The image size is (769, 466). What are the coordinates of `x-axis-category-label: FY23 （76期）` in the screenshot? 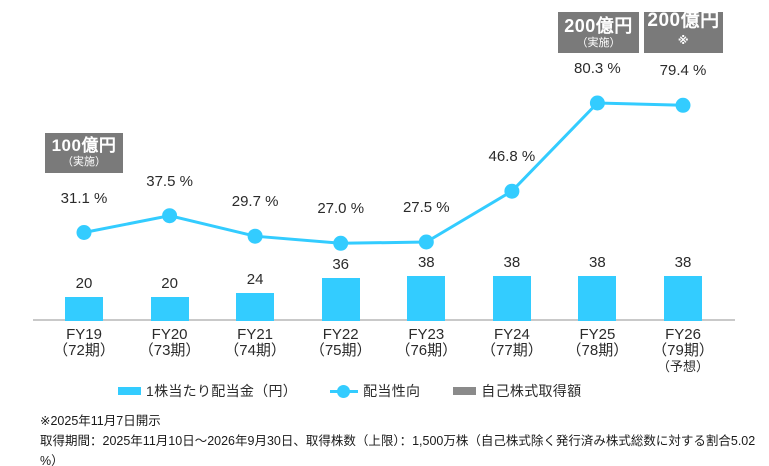 It's located at (426, 342).